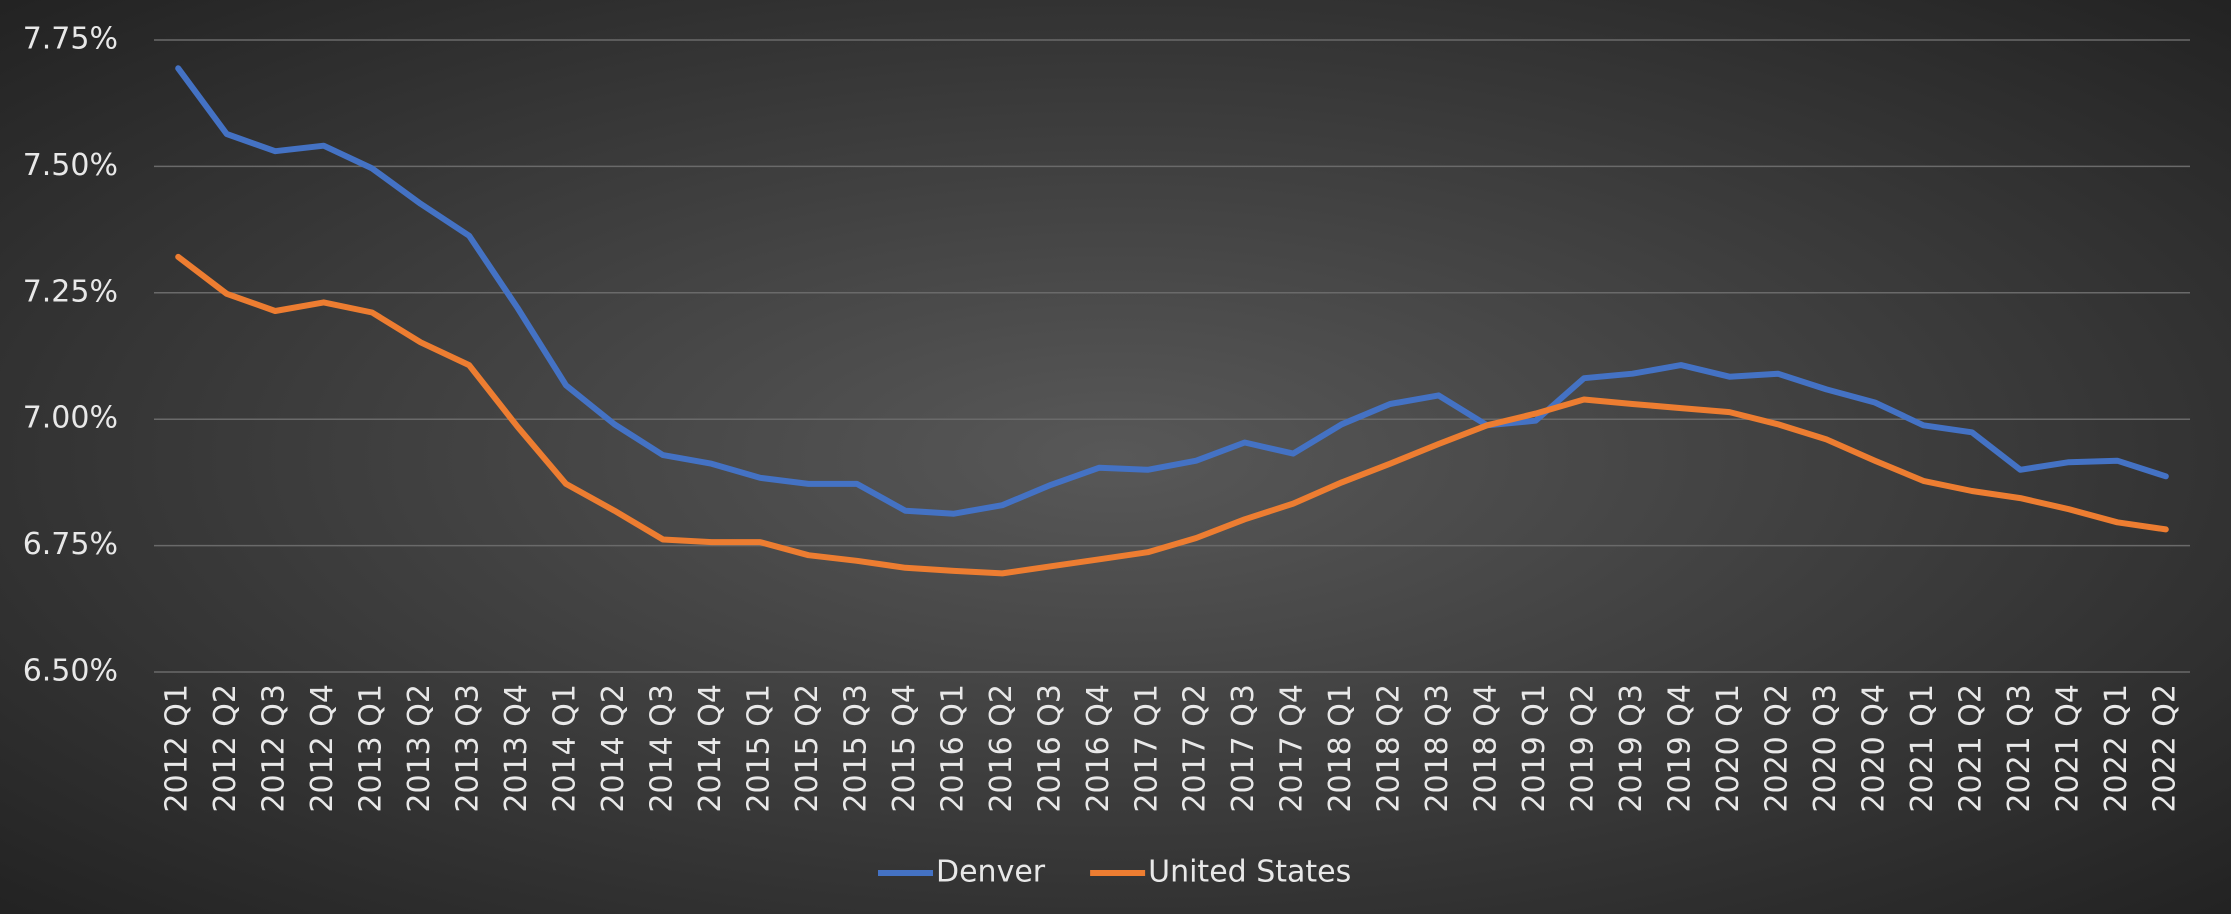  Describe the element at coordinates (177, 748) in the screenshot. I see `x-tick-label: 2012 Q1` at that location.